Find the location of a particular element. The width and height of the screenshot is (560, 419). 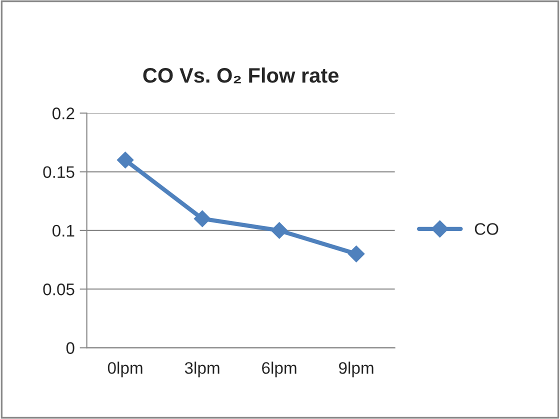

y-tick-label: 0.05 is located at coordinates (58, 290).